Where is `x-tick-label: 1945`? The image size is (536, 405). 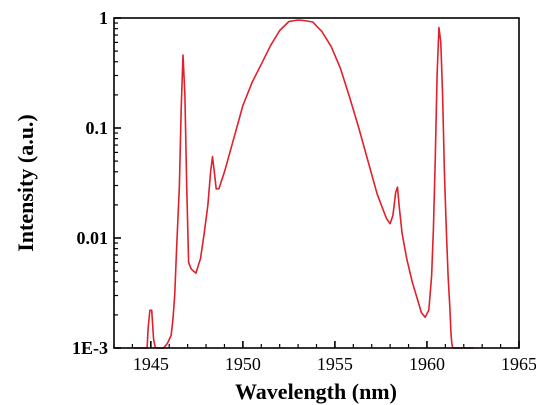 x-tick-label: 1945 is located at coordinates (151, 364).